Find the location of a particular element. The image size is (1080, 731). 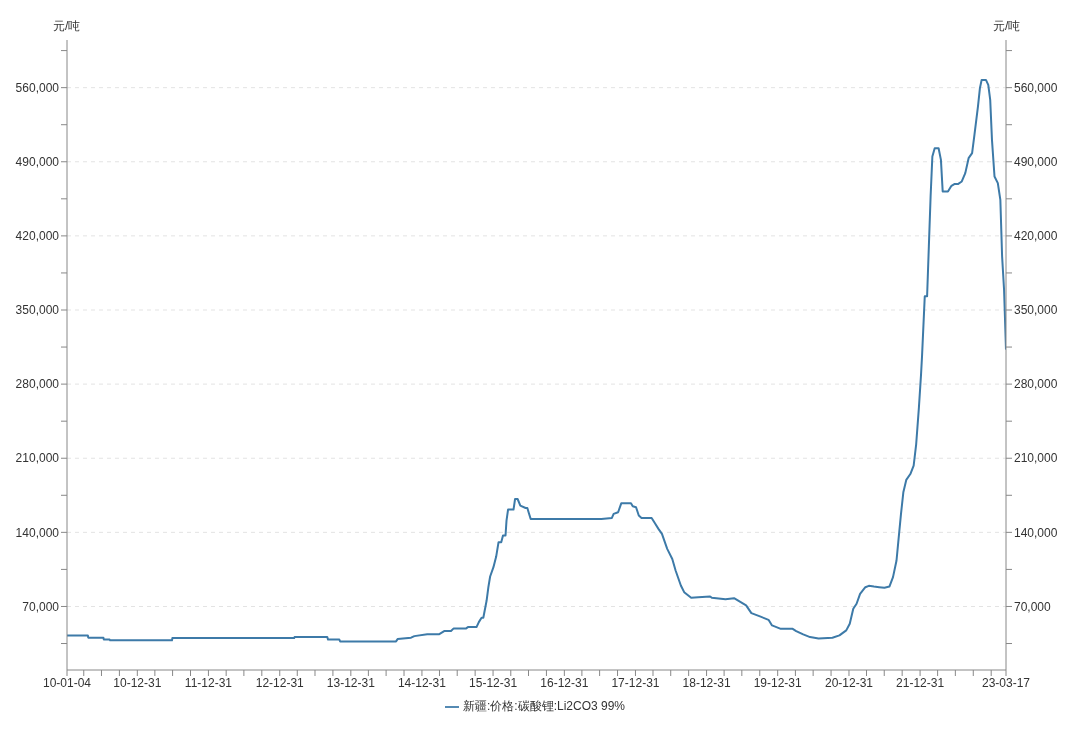

y2-tick-label: 420,000 is located at coordinates (1036, 236).